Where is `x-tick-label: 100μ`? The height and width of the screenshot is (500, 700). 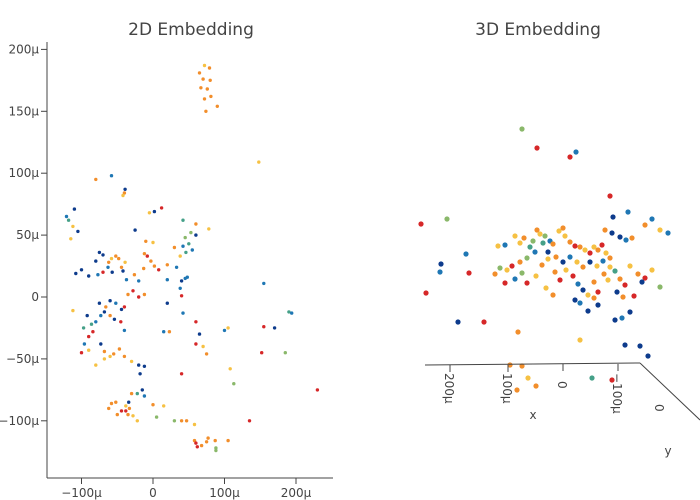 x-tick-label: 100μ is located at coordinates (224, 493).